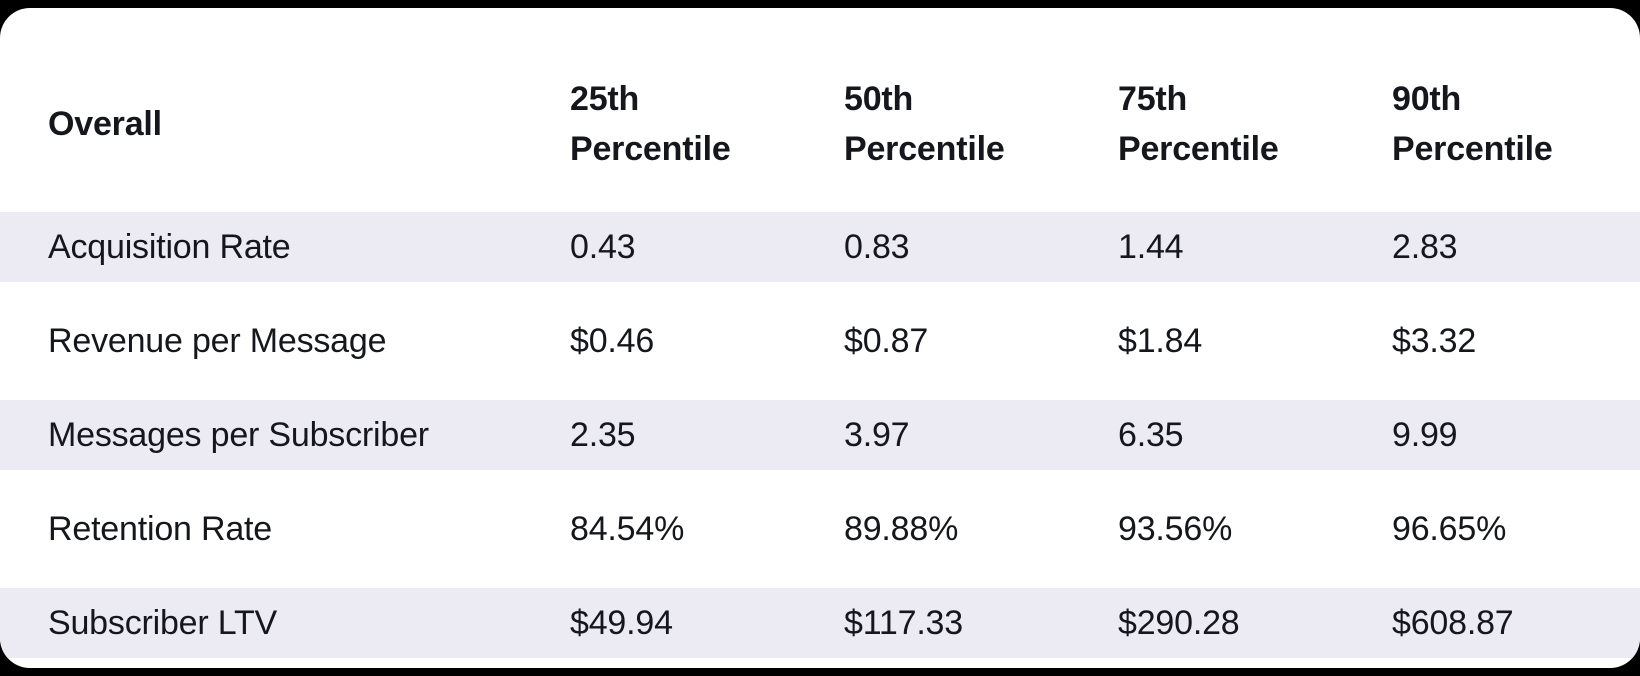  What do you see at coordinates (627, 529) in the screenshot?
I see `cell-value: 84.54%` at bounding box center [627, 529].